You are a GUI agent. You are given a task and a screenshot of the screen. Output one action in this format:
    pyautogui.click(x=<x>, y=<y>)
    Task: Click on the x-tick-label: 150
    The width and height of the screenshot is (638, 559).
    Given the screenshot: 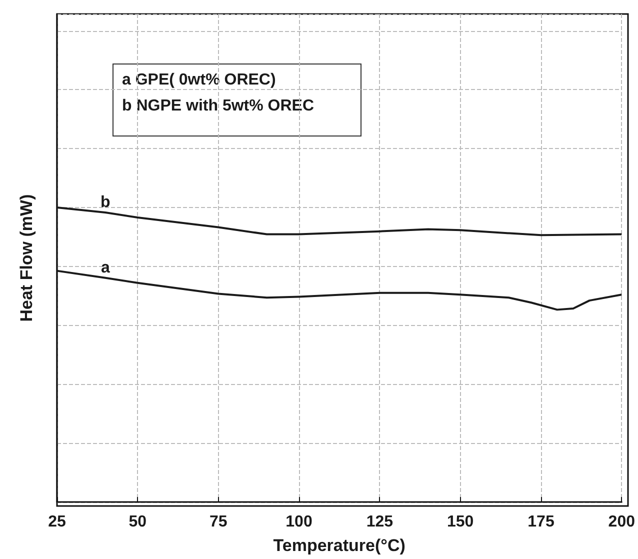 What is the action you would take?
    pyautogui.click(x=460, y=522)
    